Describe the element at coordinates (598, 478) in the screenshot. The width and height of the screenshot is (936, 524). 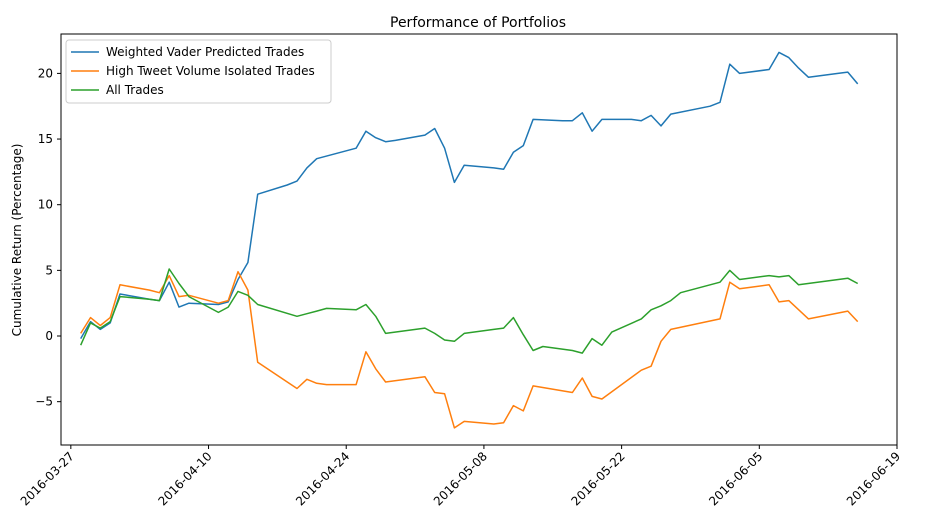
I see `x-tick-label: 2016-05-22` at that location.